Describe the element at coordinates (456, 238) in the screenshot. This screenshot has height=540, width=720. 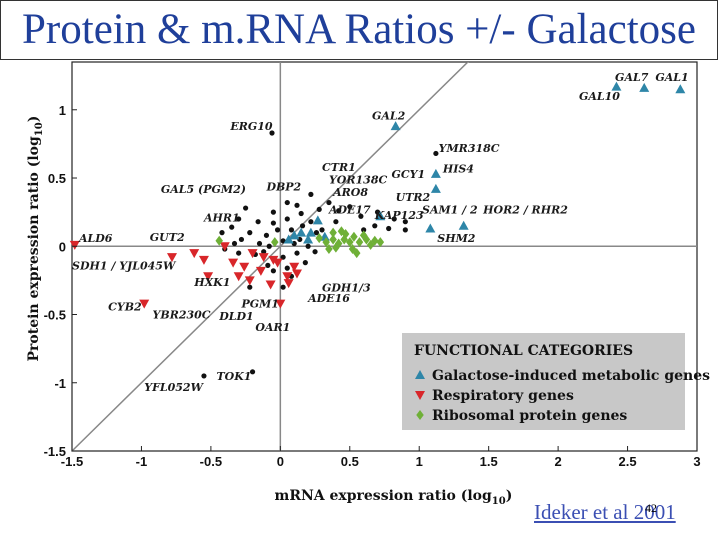
I see `gene-label: SHM2` at that location.